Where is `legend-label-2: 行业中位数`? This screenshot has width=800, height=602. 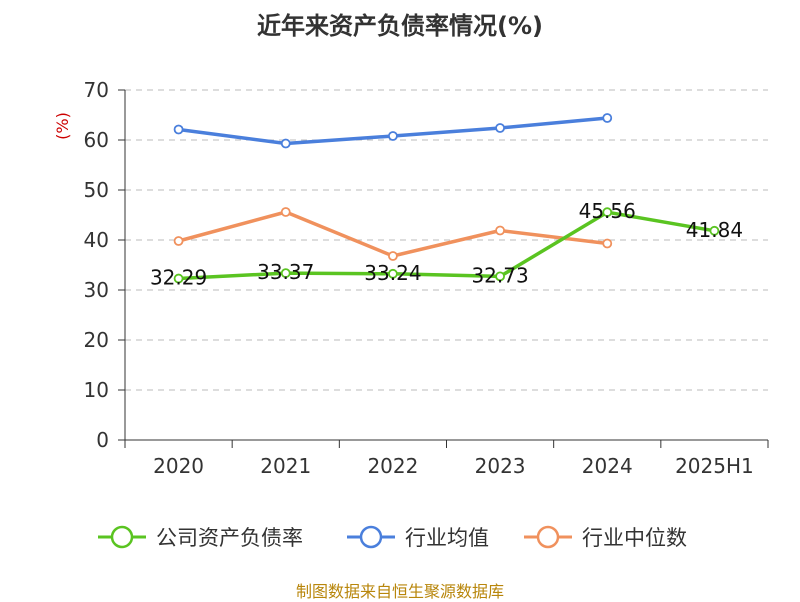 legend-label-2: 行业中位数 is located at coordinates (634, 538).